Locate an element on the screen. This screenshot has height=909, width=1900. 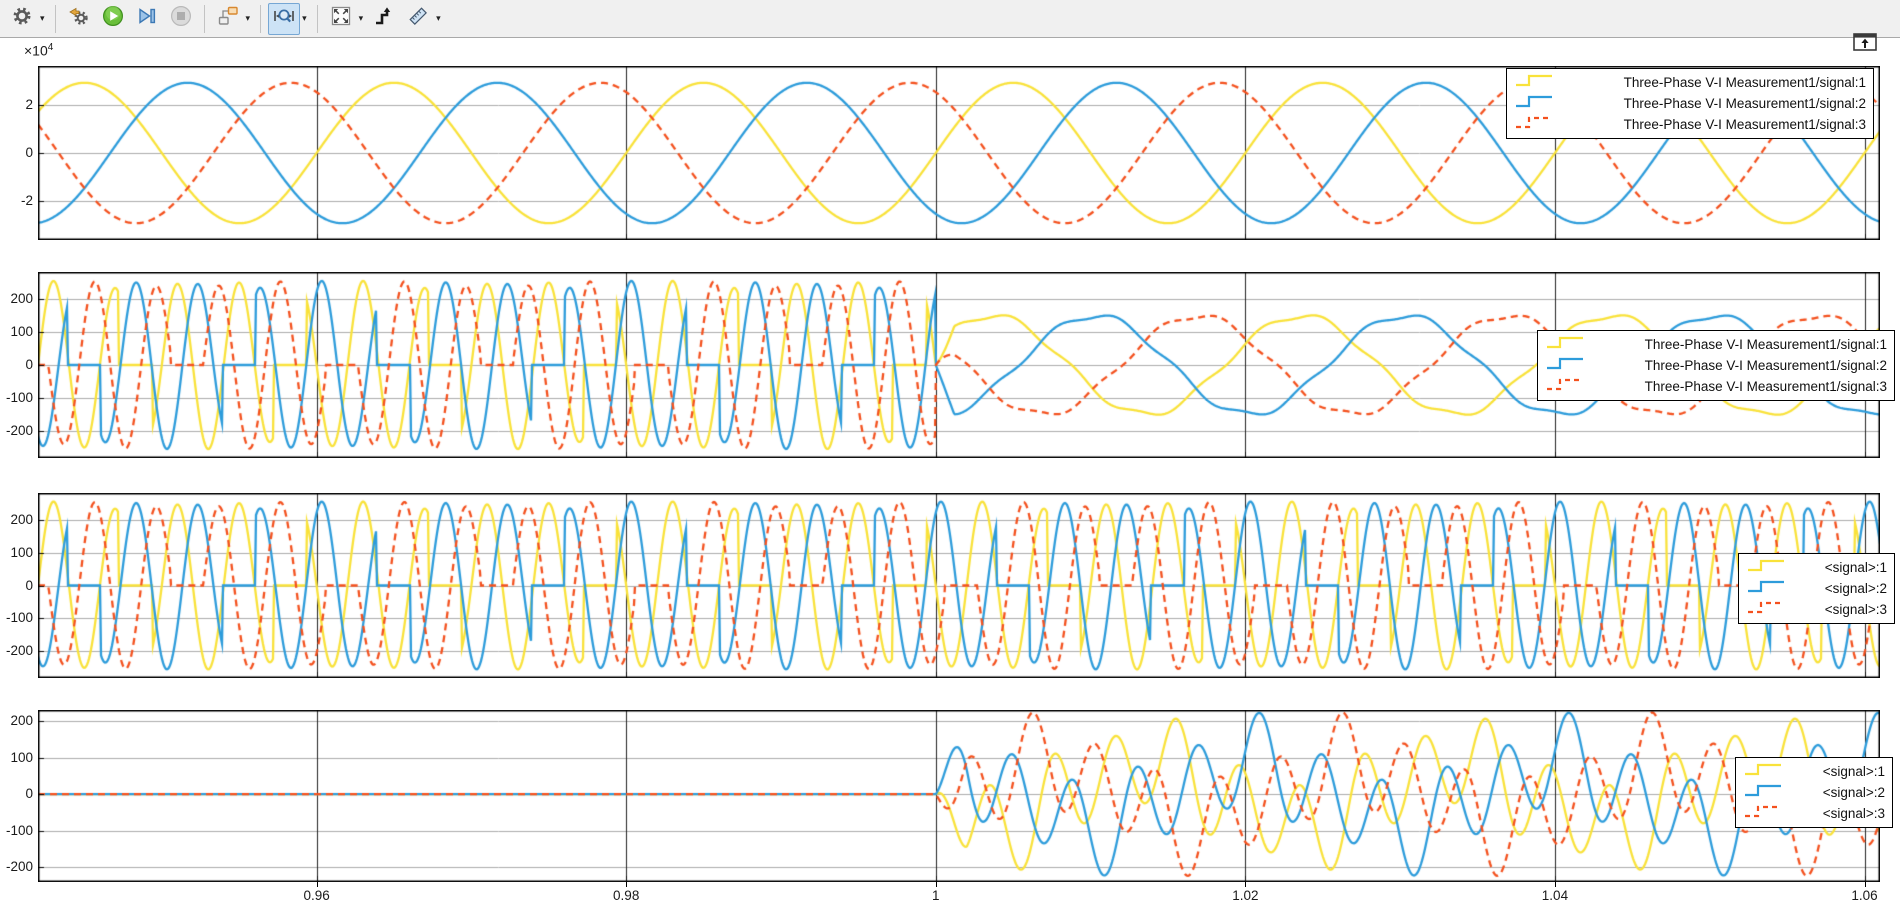
step-forward-button is located at coordinates (147, 19).